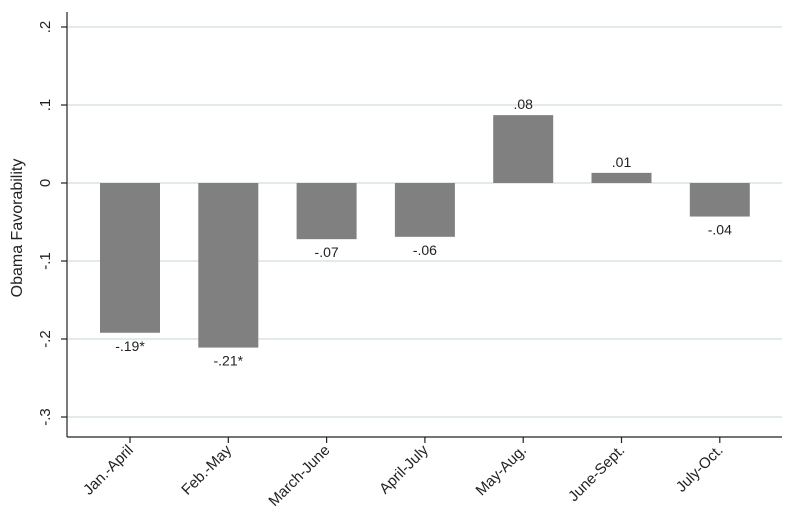 The height and width of the screenshot is (520, 790). What do you see at coordinates (700, 469) in the screenshot?
I see `x-tick-label: July-Oct.` at bounding box center [700, 469].